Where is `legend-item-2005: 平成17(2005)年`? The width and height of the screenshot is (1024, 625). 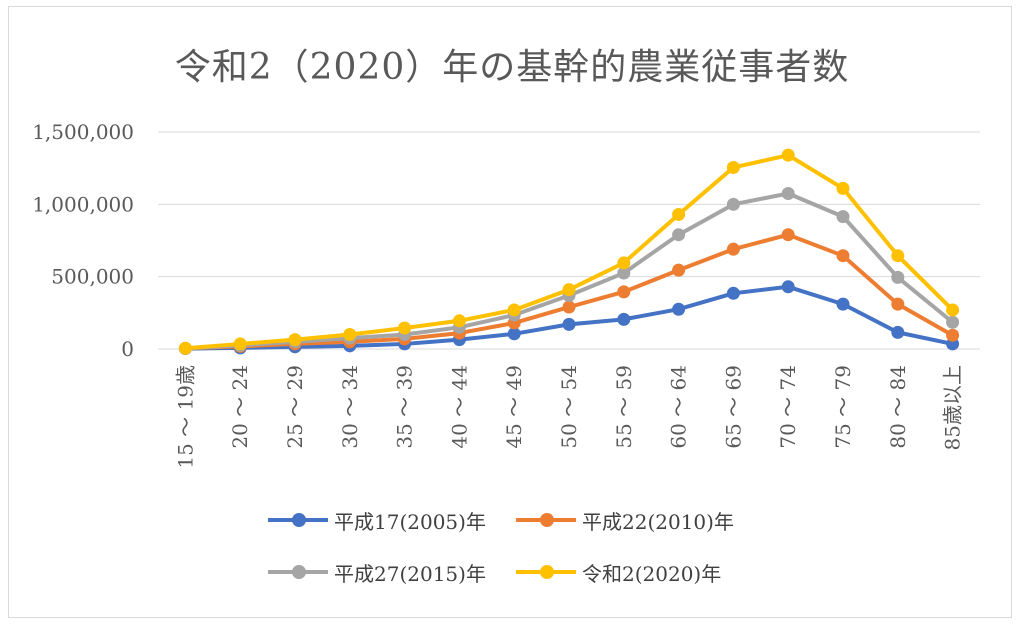
legend-item-2005: 平成17(2005)年 is located at coordinates (377, 520).